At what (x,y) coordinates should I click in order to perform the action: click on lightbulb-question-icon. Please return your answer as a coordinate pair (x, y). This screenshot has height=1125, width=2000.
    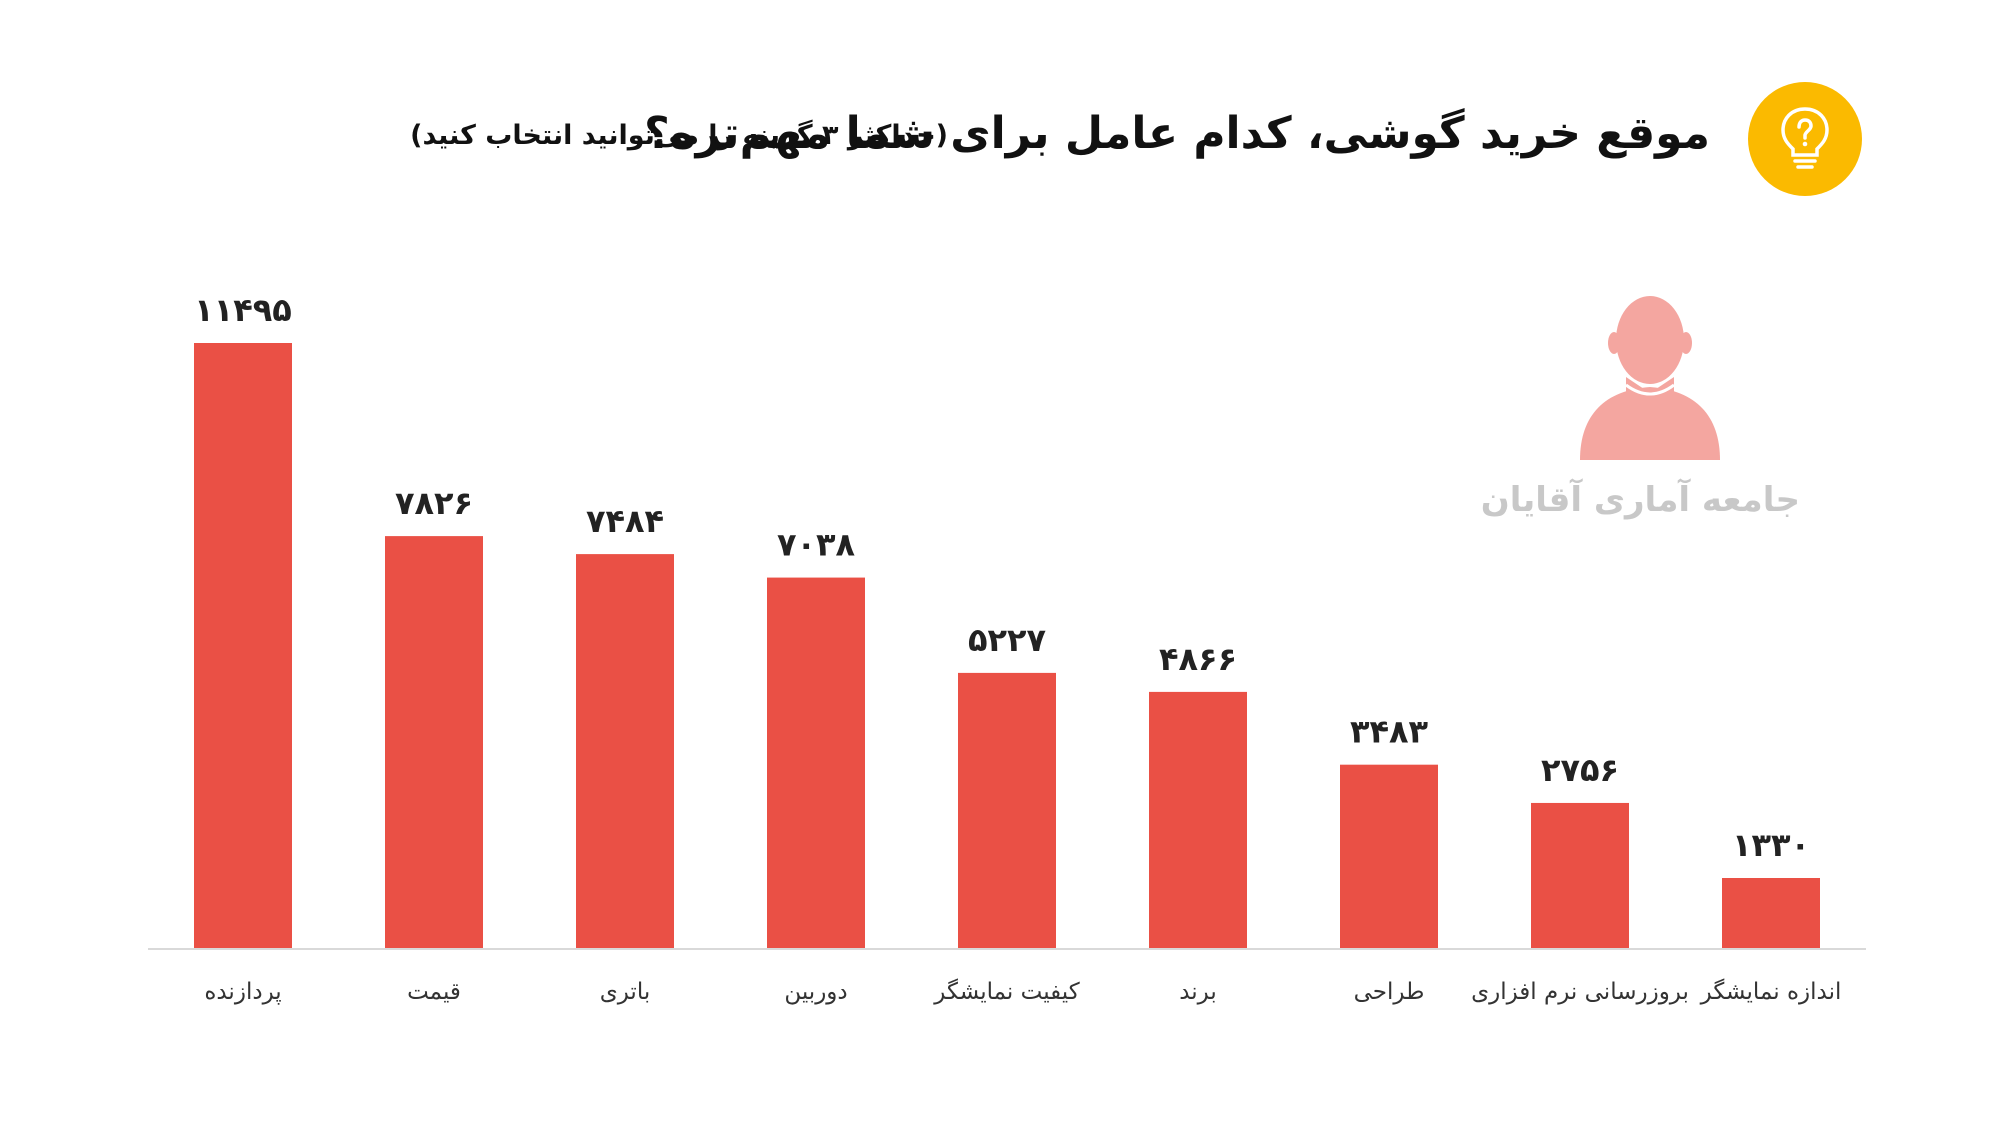
    Looking at the image, I should click on (1805, 139).